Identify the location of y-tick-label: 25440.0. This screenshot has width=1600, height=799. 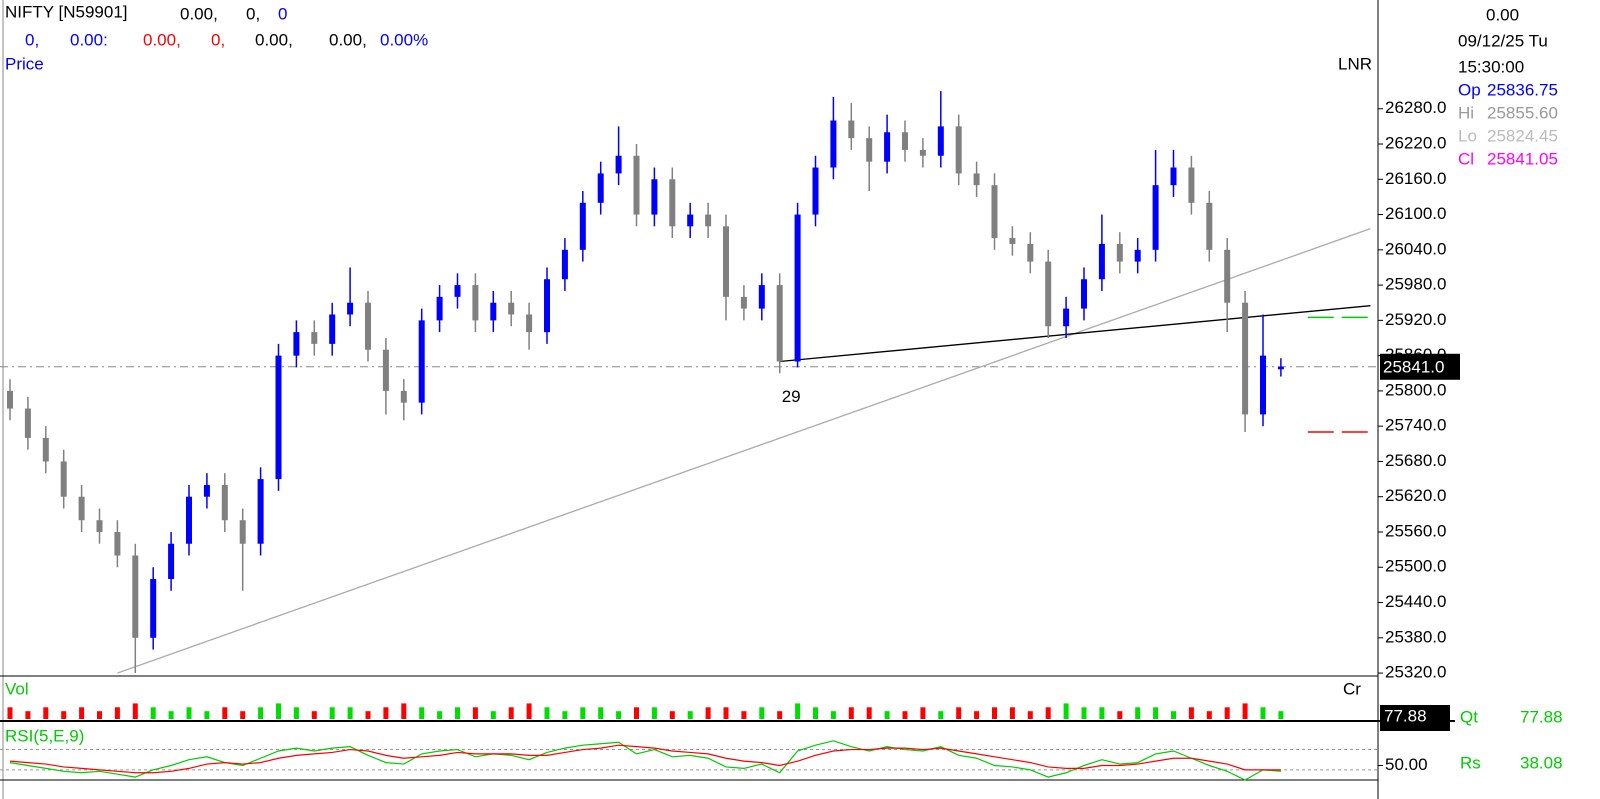
(1415, 601).